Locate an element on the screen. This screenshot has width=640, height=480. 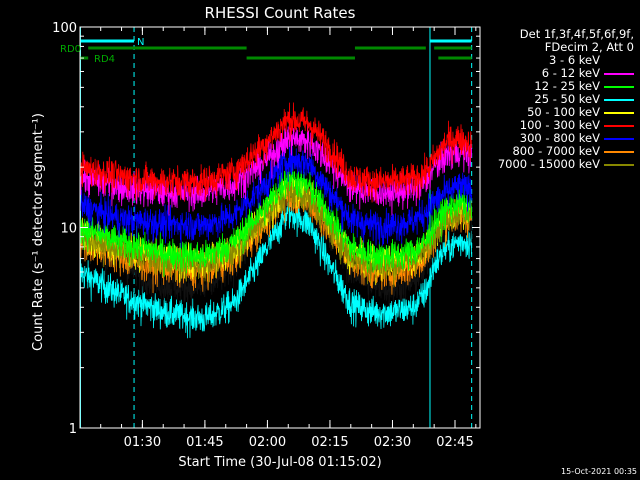
legend-entry: 100 - 300 keV is located at coordinates (559, 125).